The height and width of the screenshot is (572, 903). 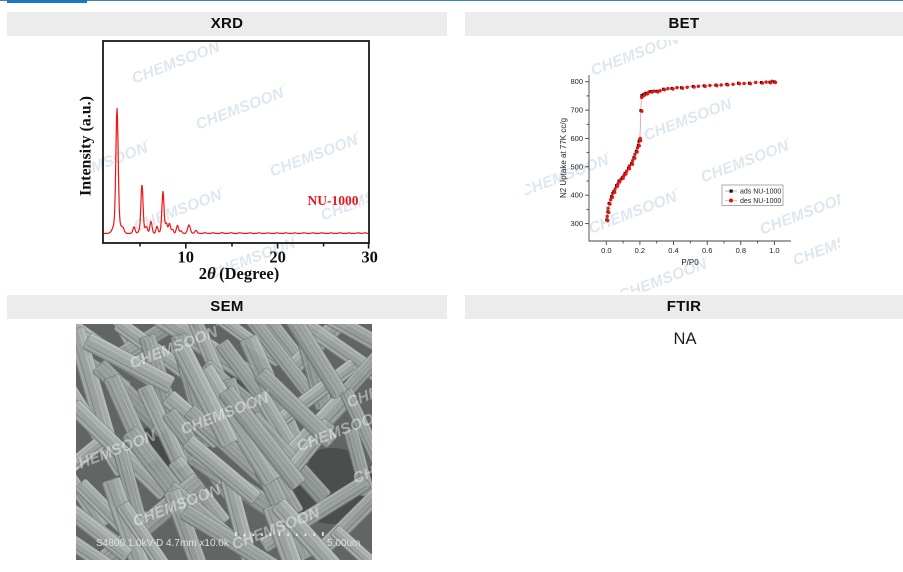 I want to click on svg-text: 1.0, so click(x=774, y=250).